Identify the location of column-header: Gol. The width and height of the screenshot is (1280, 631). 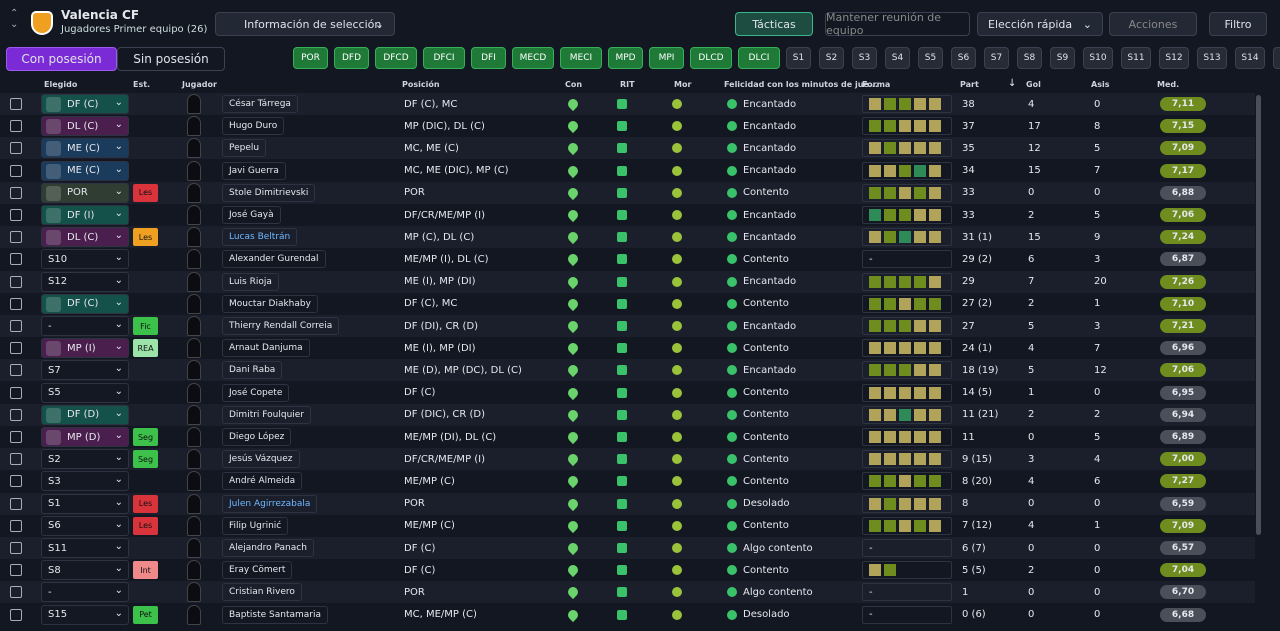
(1033, 84).